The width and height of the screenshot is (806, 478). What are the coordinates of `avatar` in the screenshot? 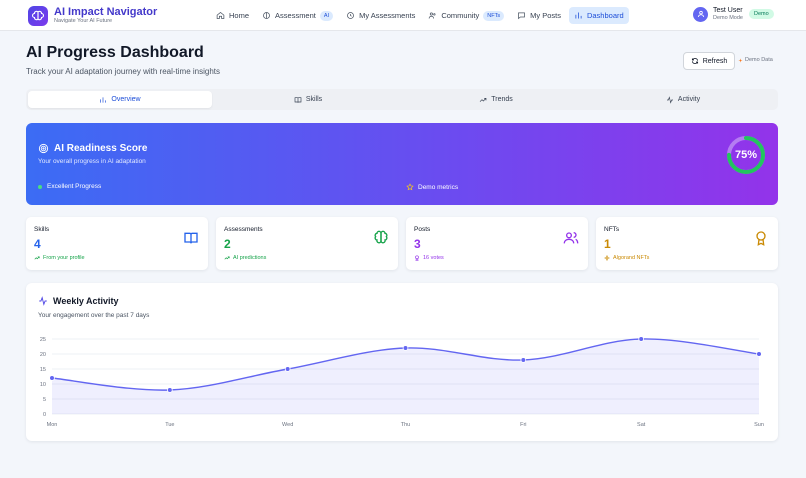 It's located at (700, 14).